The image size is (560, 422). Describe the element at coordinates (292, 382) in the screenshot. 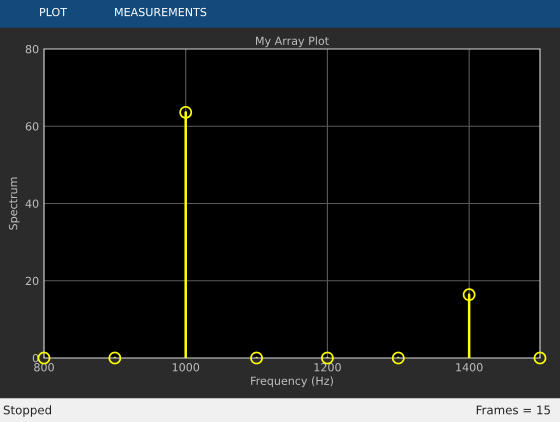

I see `x-axis-title: Frequency (Hz)` at that location.